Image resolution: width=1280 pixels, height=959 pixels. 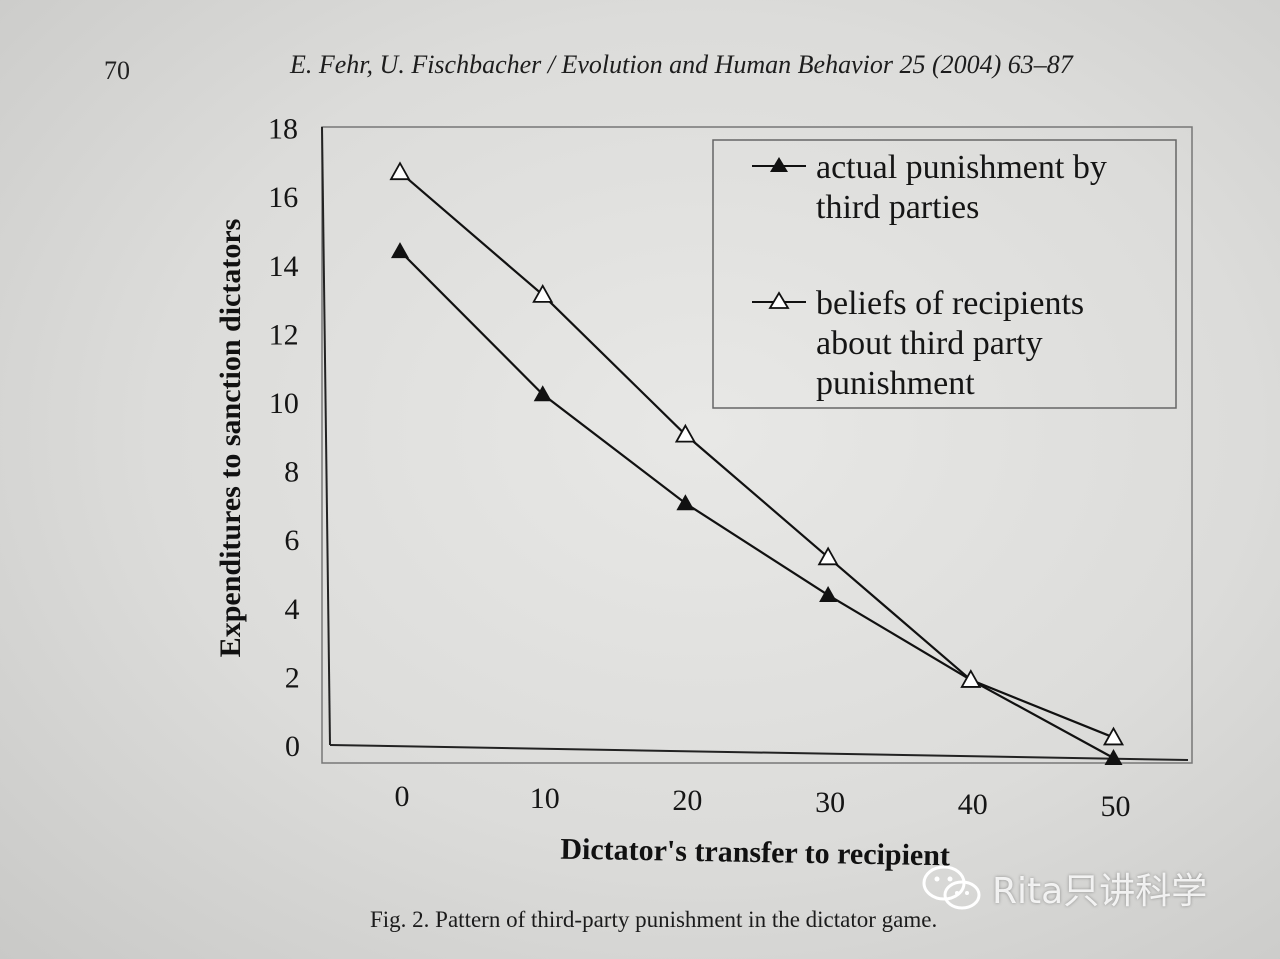 I want to click on x-tick-label: 0, so click(x=402, y=796).